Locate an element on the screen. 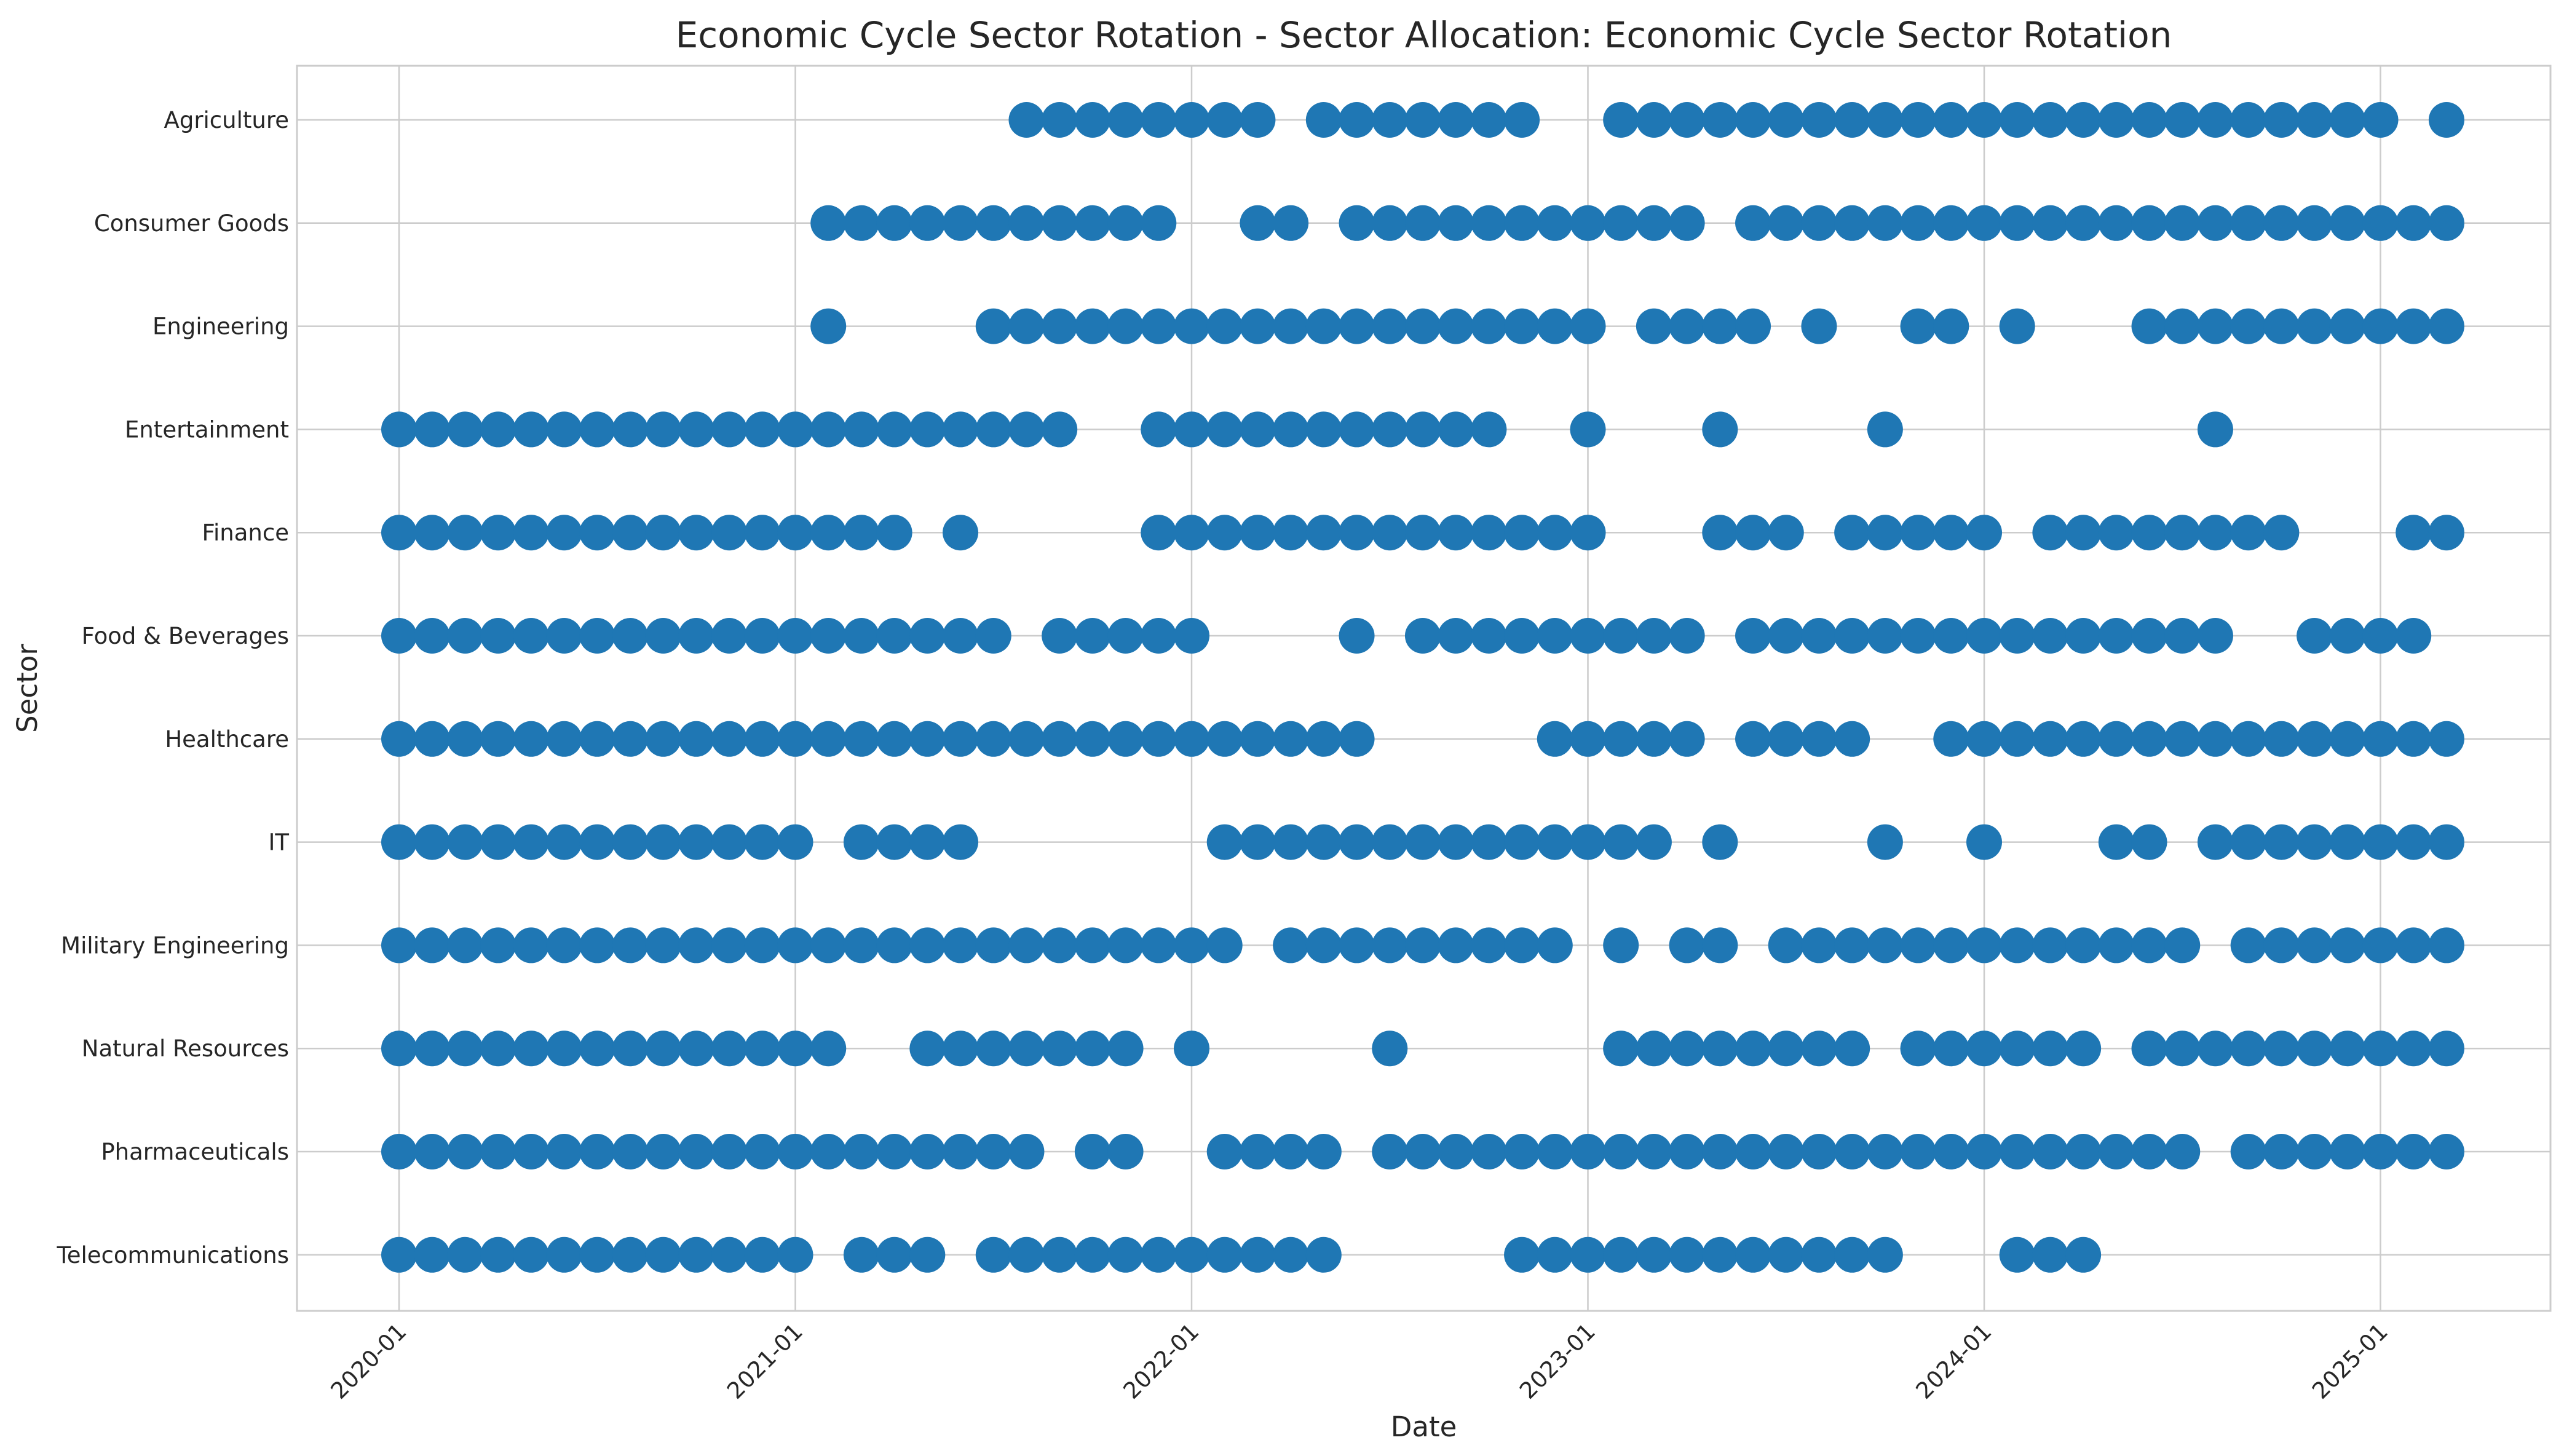 This screenshot has height=1456, width=2564. y-tick-label: Food & Beverages is located at coordinates (186, 636).